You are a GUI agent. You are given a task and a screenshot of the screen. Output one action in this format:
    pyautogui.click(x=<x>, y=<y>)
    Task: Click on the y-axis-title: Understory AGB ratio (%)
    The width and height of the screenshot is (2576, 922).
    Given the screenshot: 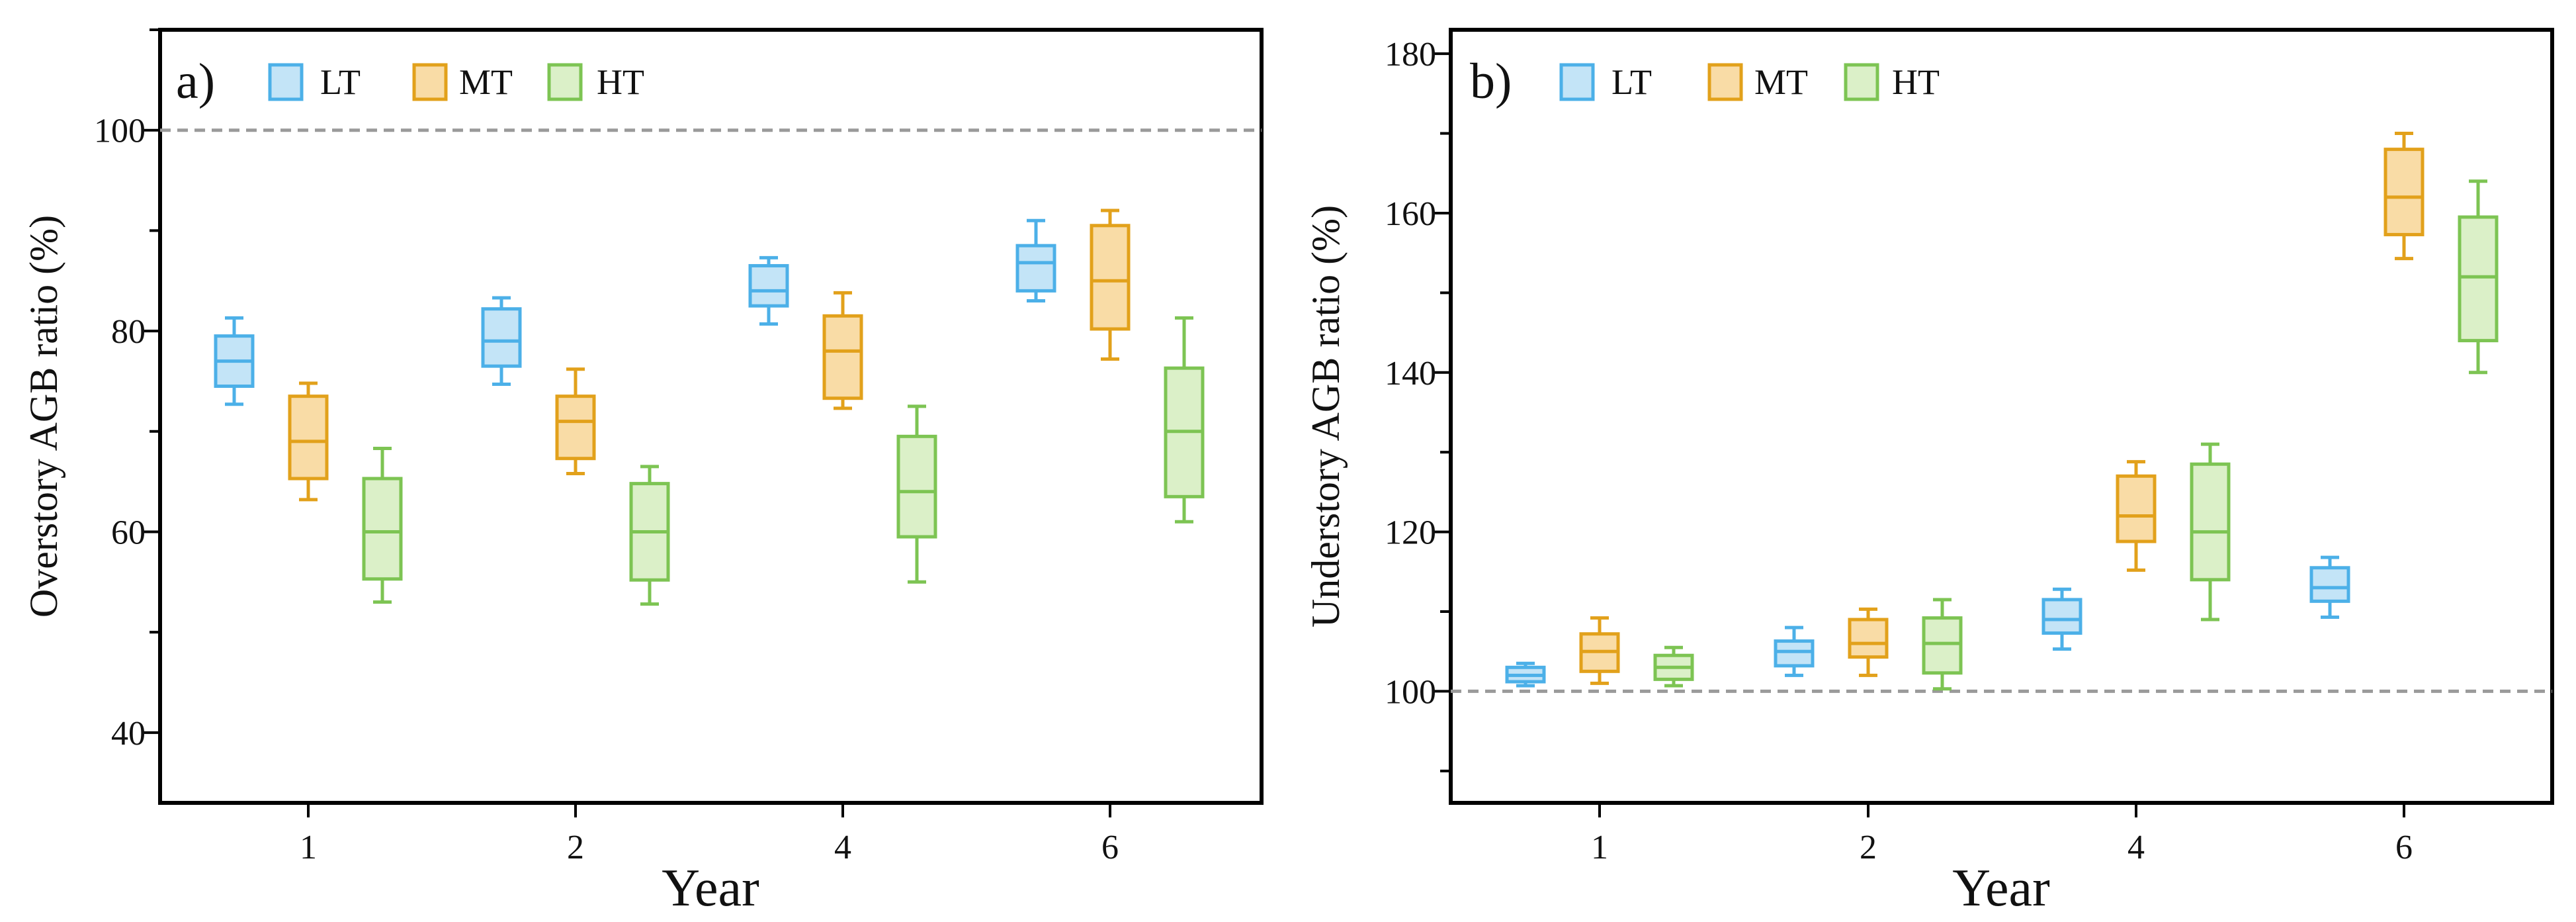 What is the action you would take?
    pyautogui.click(x=1326, y=416)
    